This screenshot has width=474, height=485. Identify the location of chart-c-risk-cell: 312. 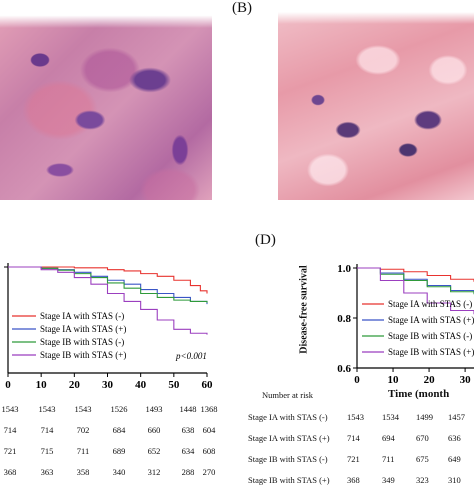
(154, 472).